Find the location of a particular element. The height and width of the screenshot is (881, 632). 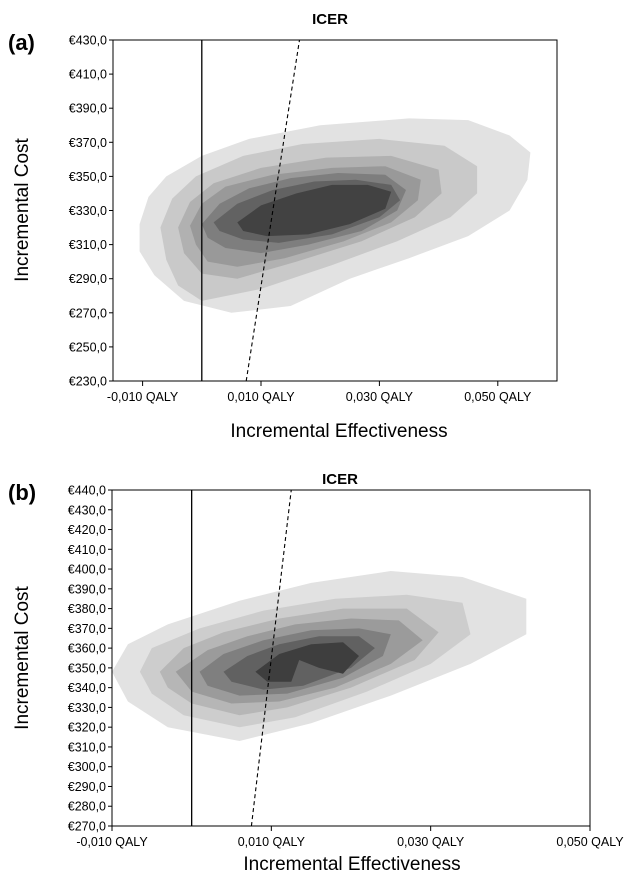

y-tick-label: €420,0 is located at coordinates (87, 530).